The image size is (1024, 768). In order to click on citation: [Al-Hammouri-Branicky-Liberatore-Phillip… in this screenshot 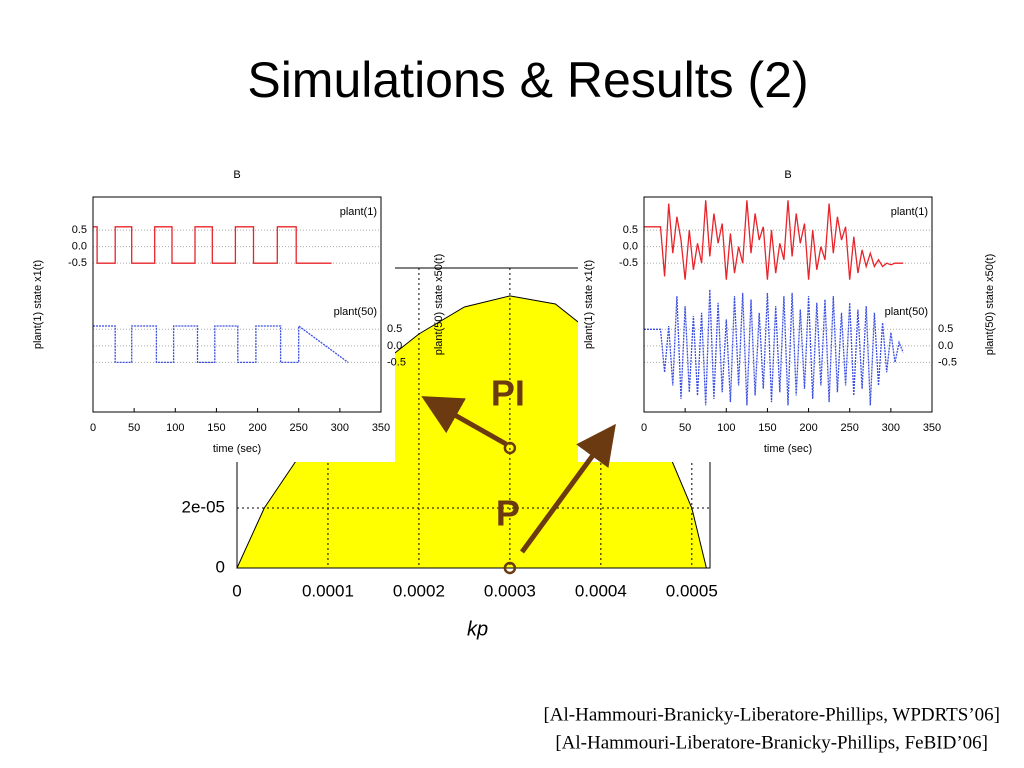, I will do `click(771, 714)`.